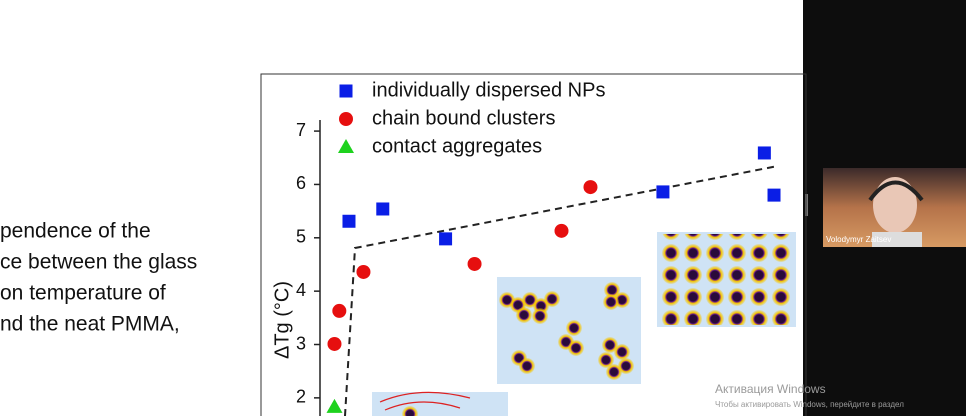 The width and height of the screenshot is (966, 416). I want to click on legend-label: chain bound clusters, so click(463, 118).